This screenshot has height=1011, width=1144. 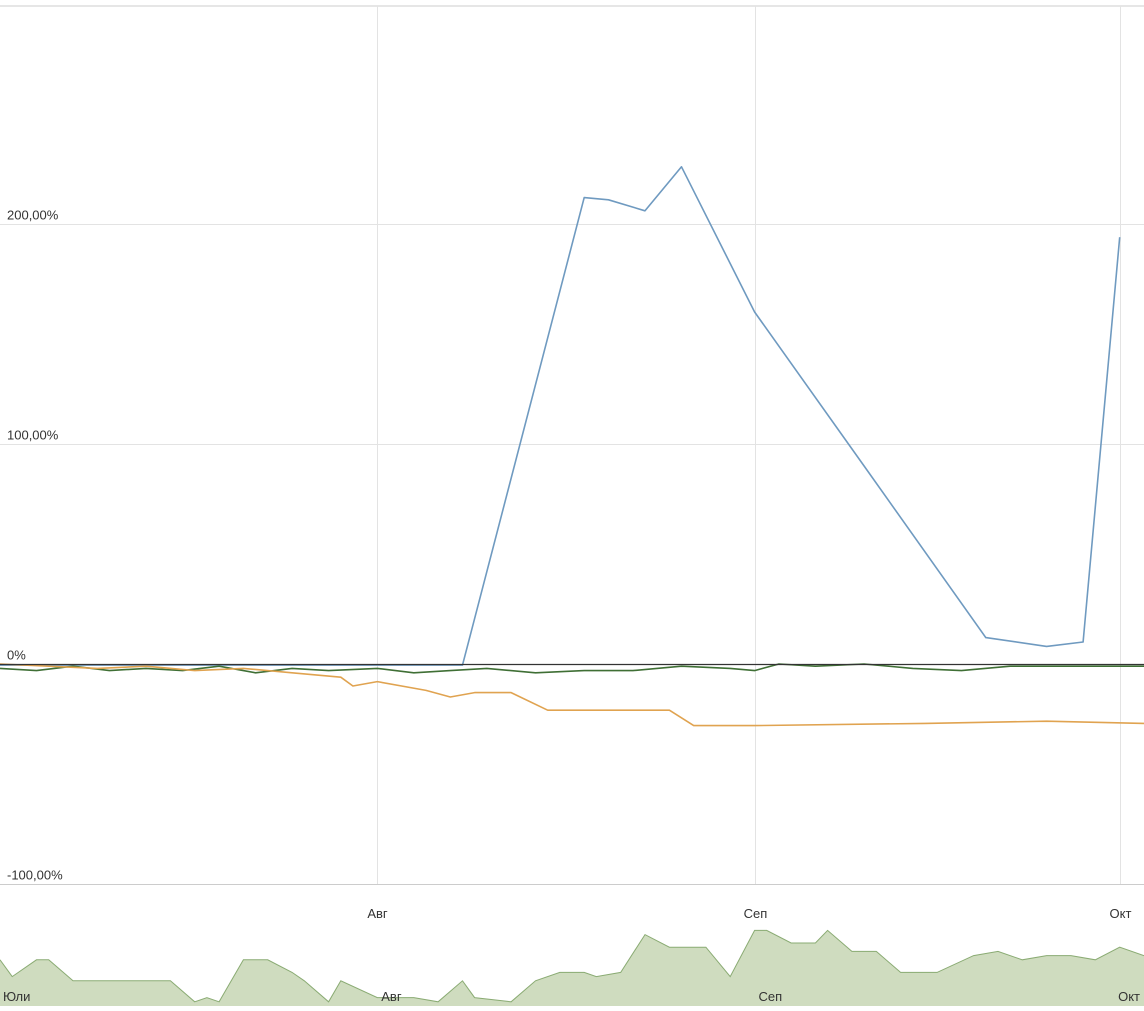 I want to click on x-tick-label: Окт, so click(x=1121, y=913).